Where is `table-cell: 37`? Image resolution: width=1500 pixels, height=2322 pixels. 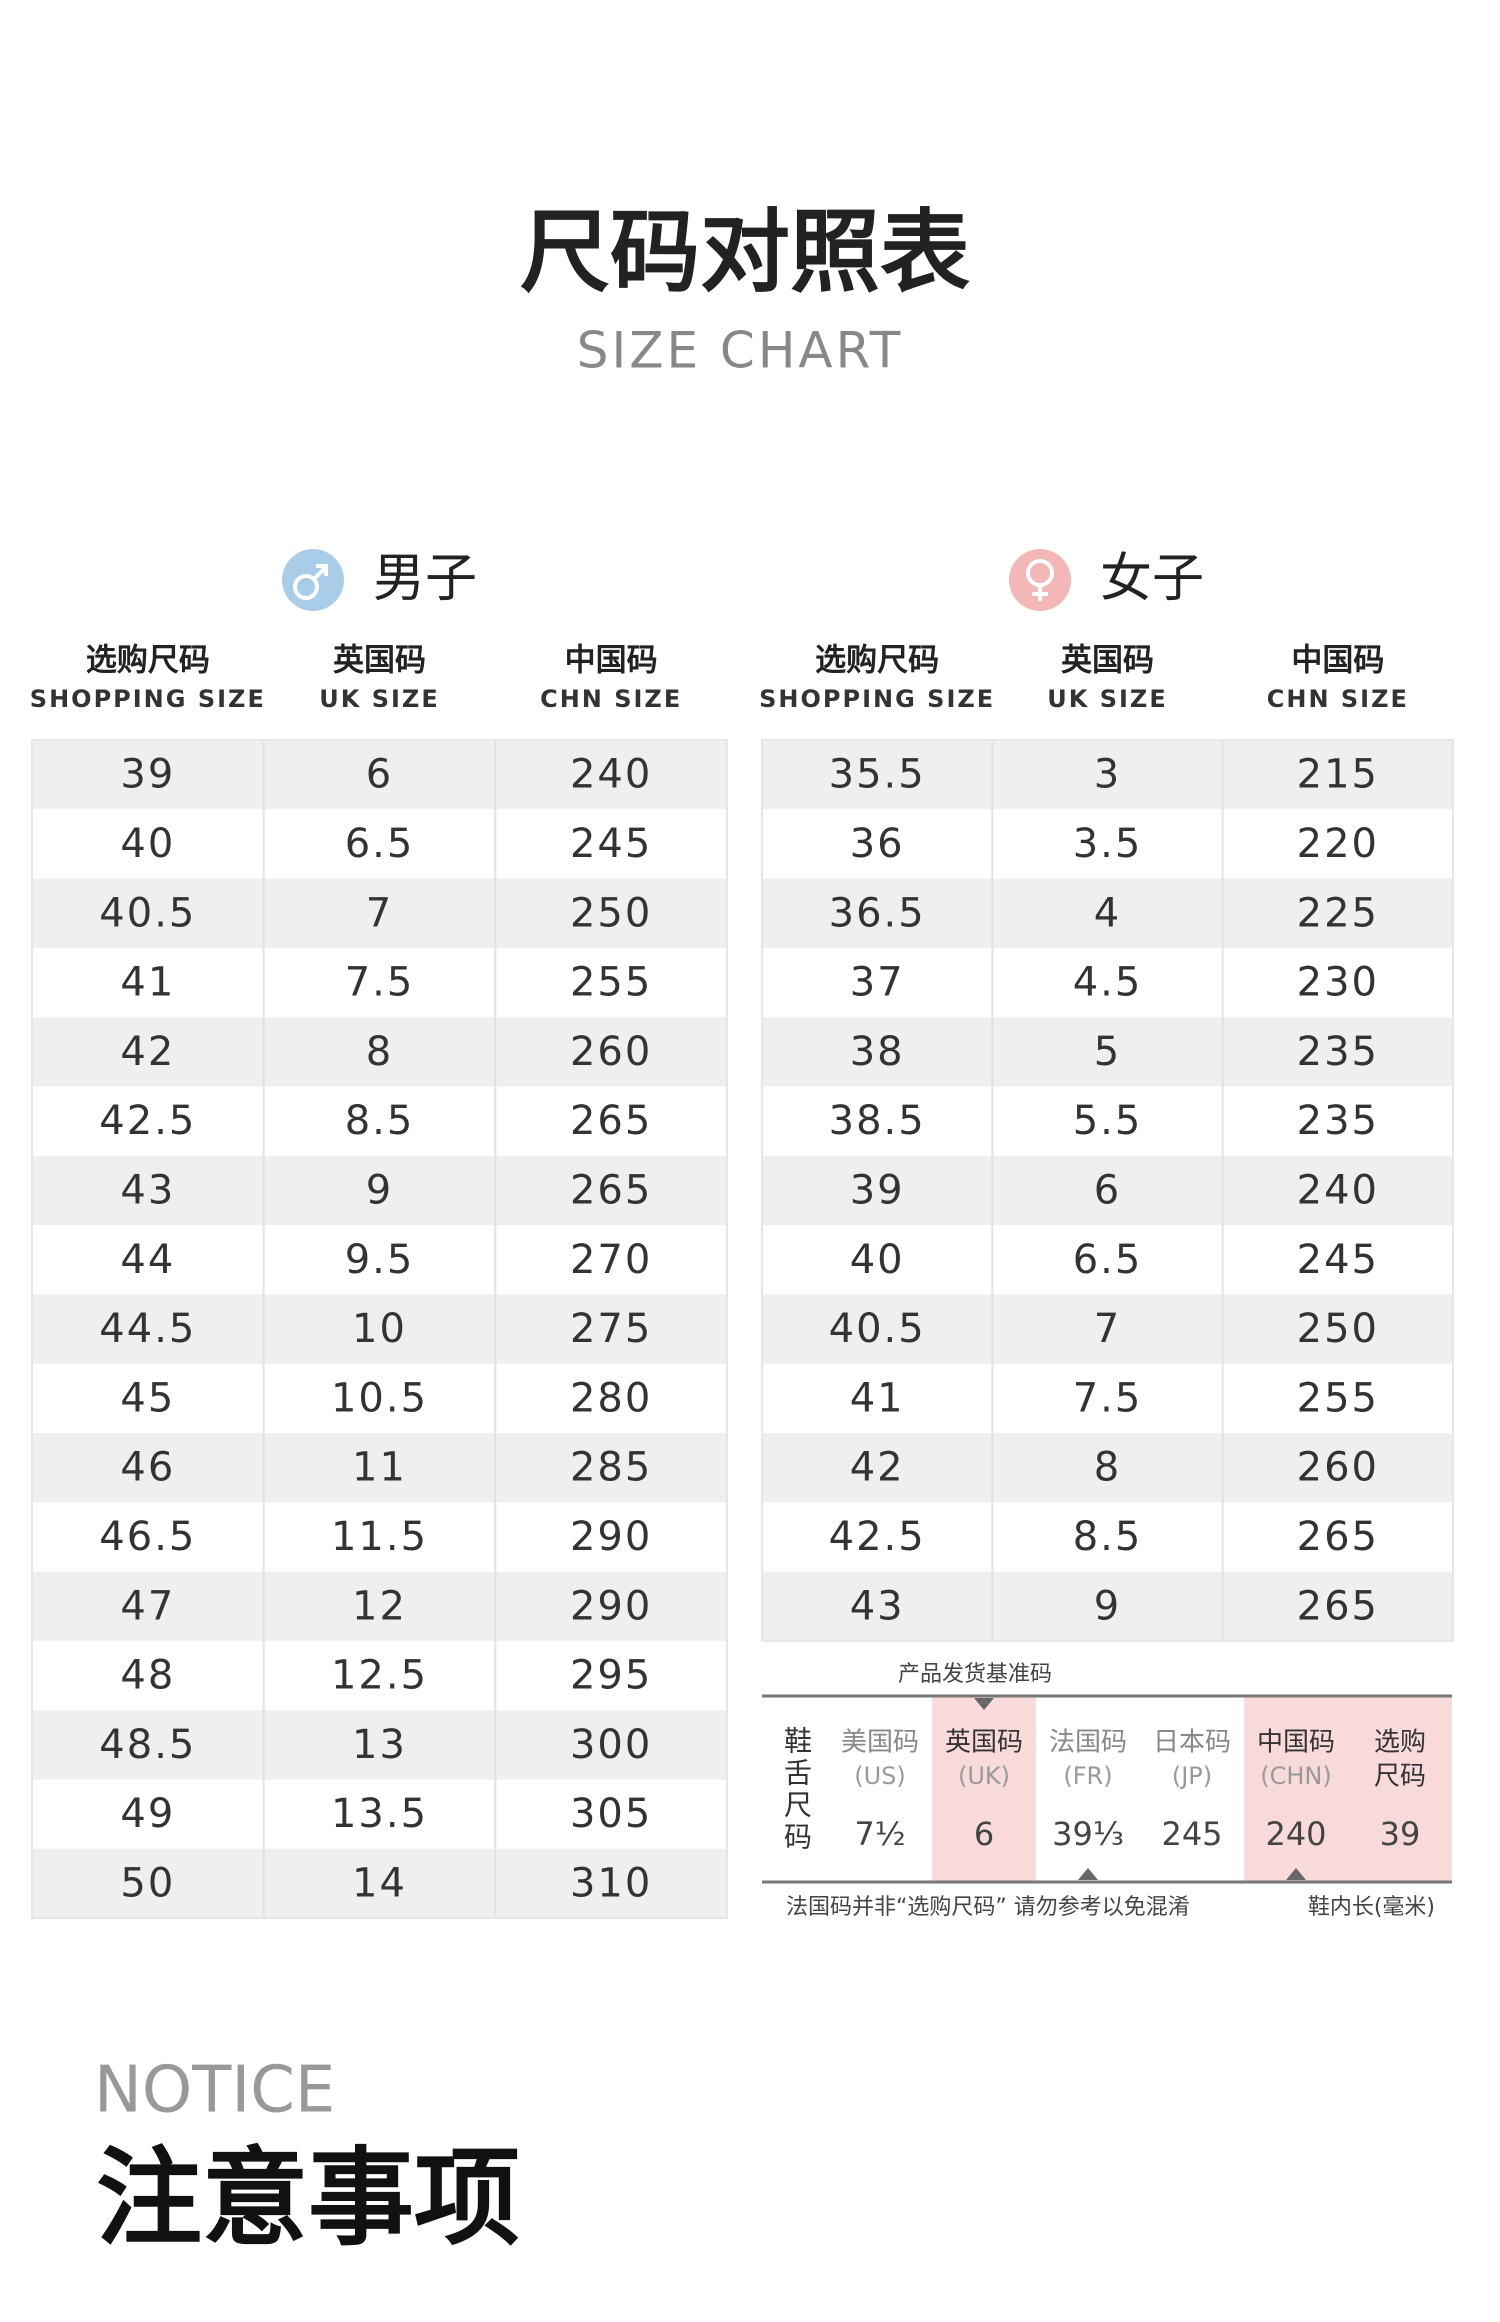
table-cell: 37 is located at coordinates (877, 983).